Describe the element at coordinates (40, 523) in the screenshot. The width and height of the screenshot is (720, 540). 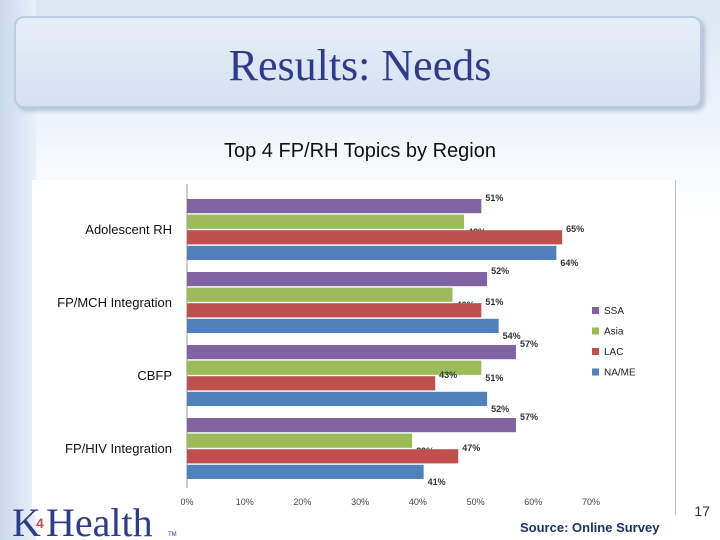
I see `svg-text: 4` at that location.